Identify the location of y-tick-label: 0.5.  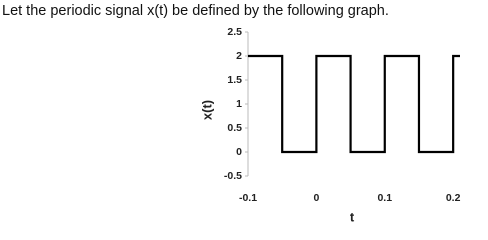
(234, 128).